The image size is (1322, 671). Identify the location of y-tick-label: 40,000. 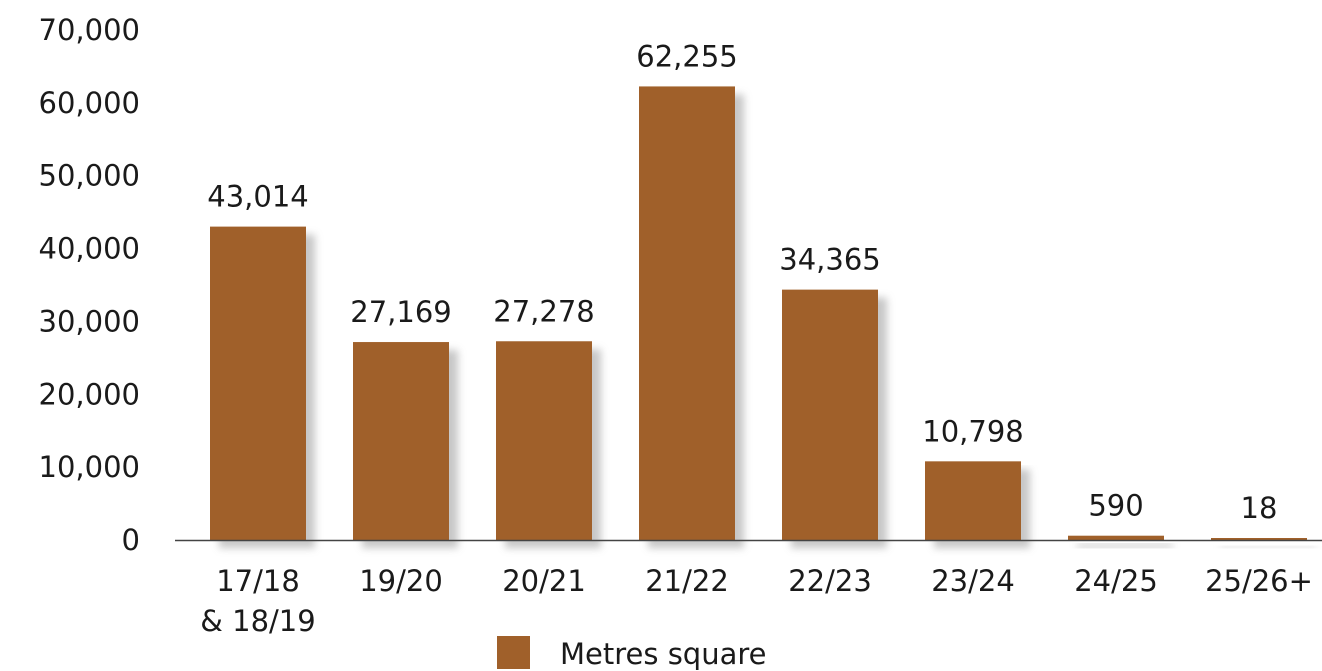
(89, 249).